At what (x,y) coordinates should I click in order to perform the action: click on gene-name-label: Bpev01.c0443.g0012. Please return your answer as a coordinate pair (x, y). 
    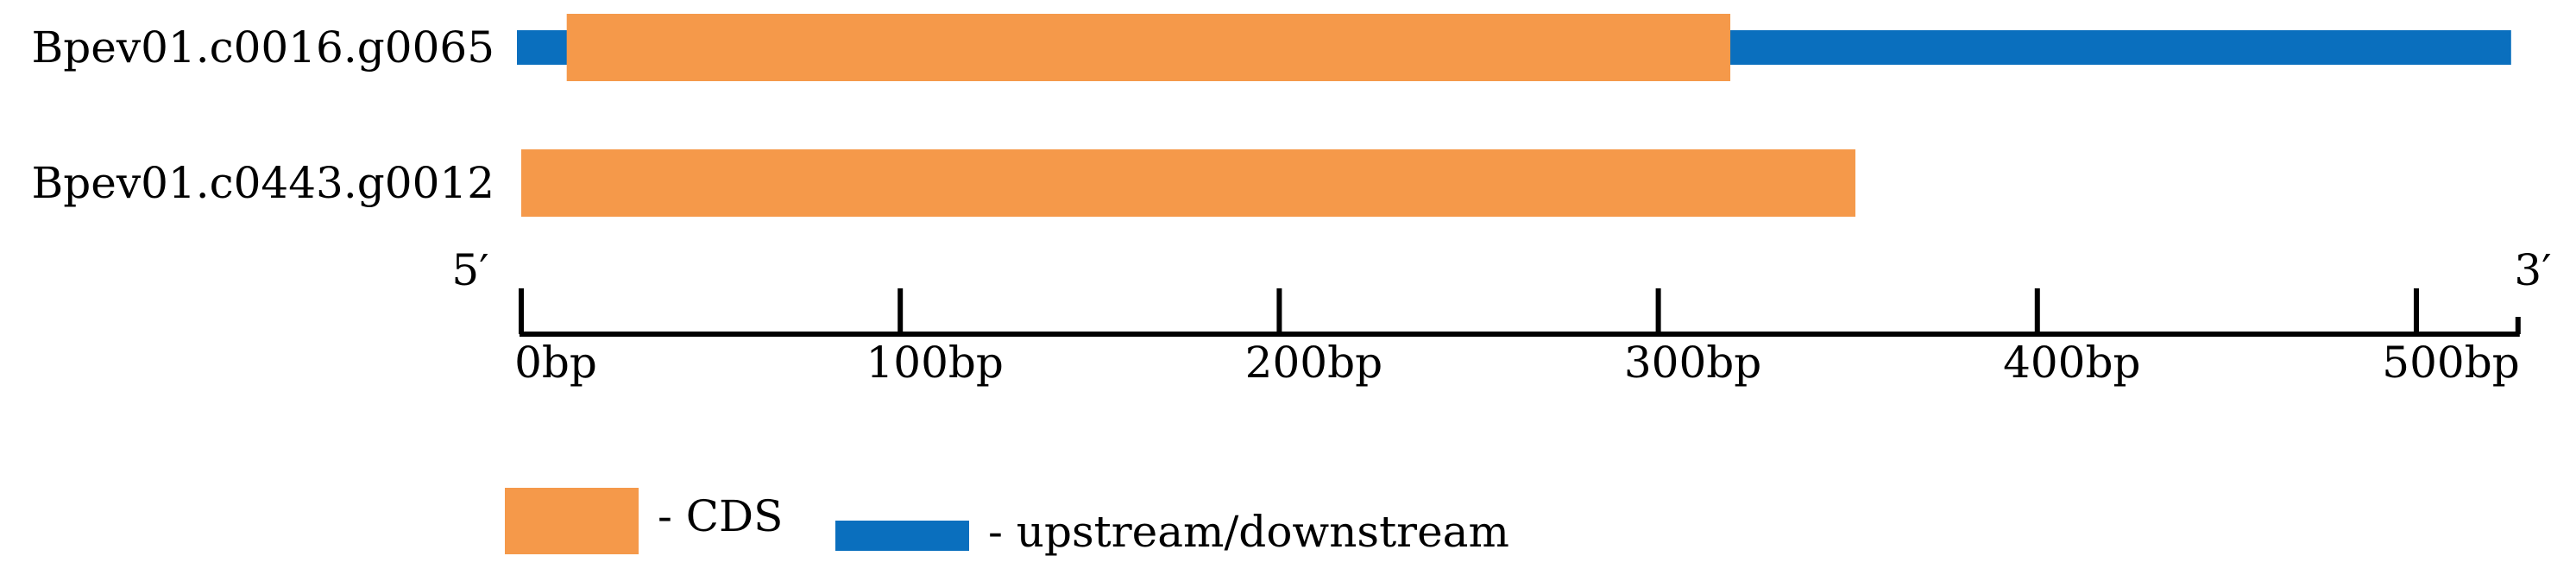
    Looking at the image, I should click on (264, 183).